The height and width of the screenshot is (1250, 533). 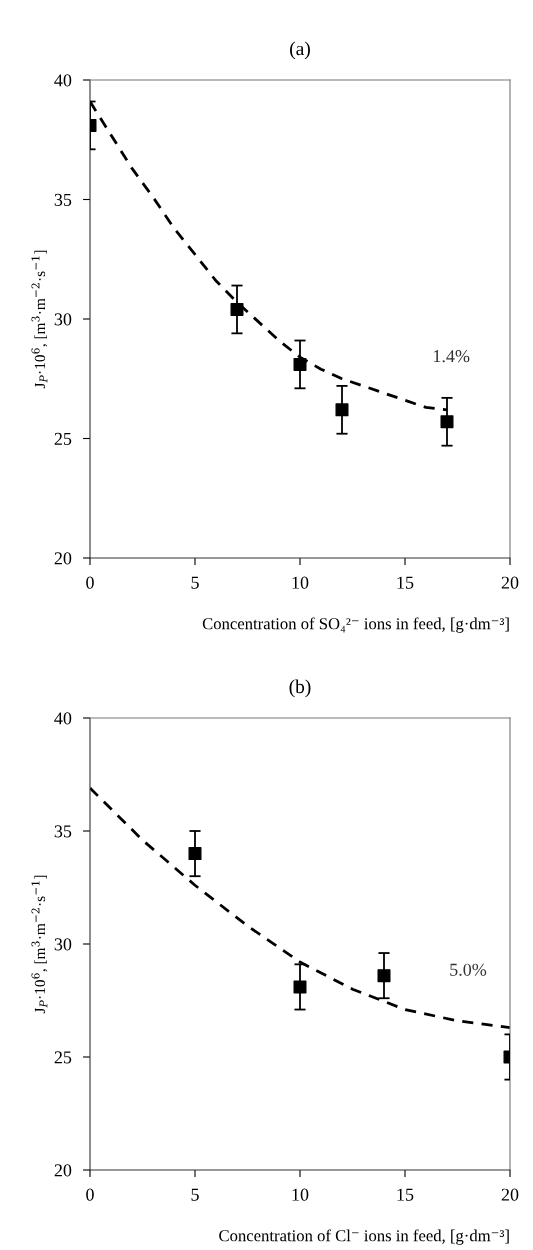 What do you see at coordinates (300, 50) in the screenshot?
I see `chart-title: (a)` at bounding box center [300, 50].